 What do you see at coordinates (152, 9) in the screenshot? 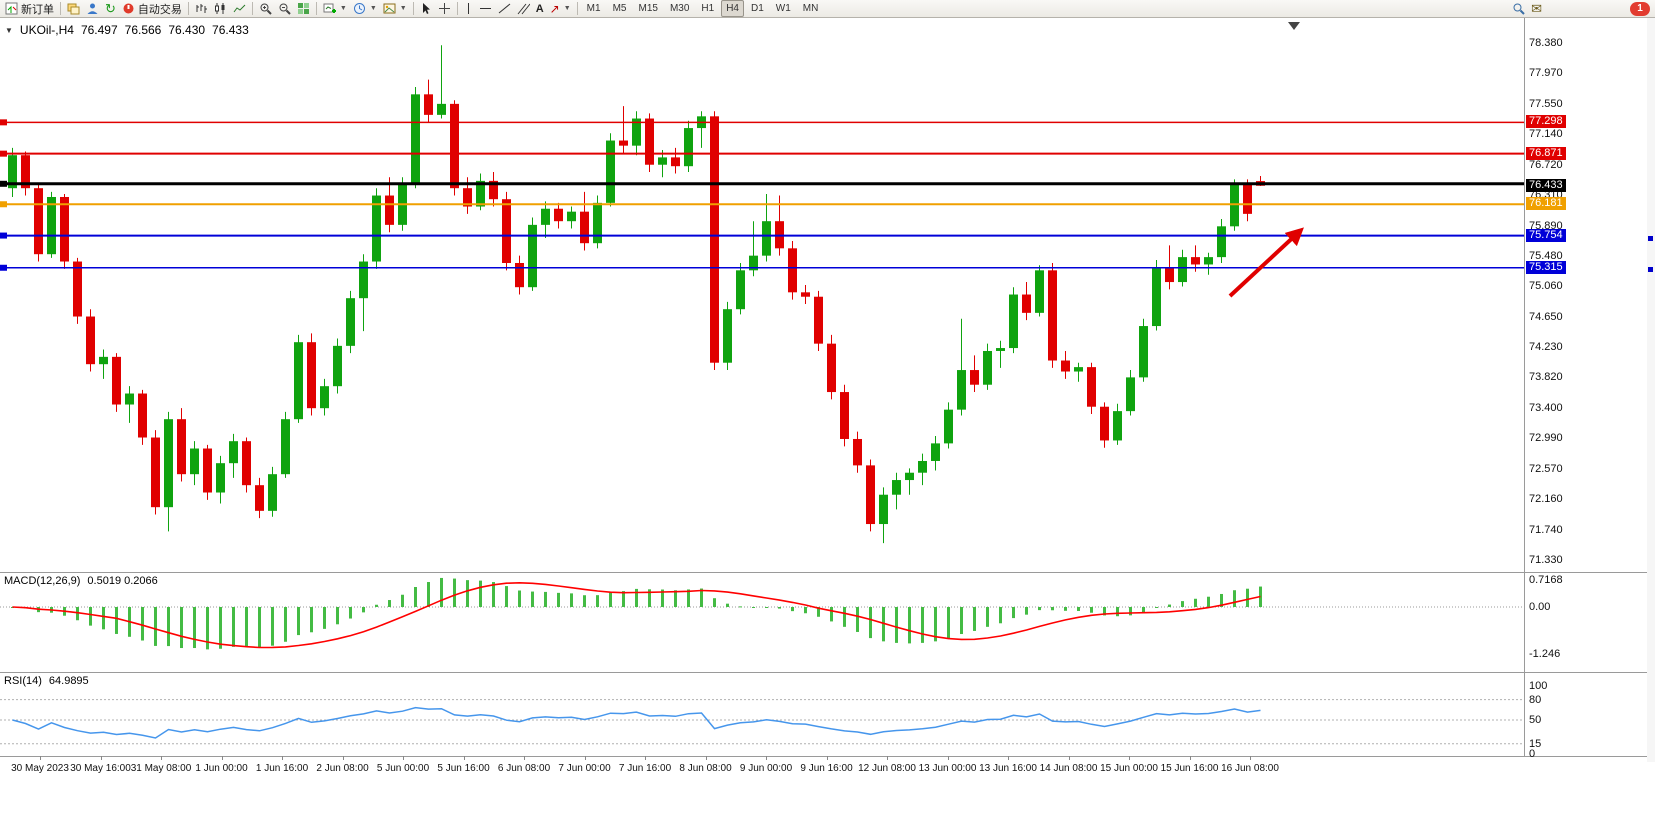
I see `autotrading-button: 自动交易` at bounding box center [152, 9].